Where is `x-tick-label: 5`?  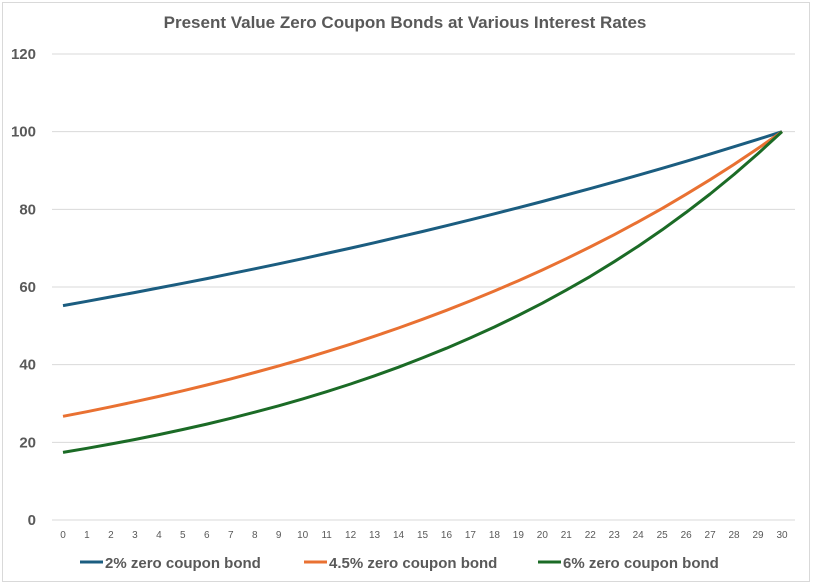 x-tick-label: 5 is located at coordinates (183, 535).